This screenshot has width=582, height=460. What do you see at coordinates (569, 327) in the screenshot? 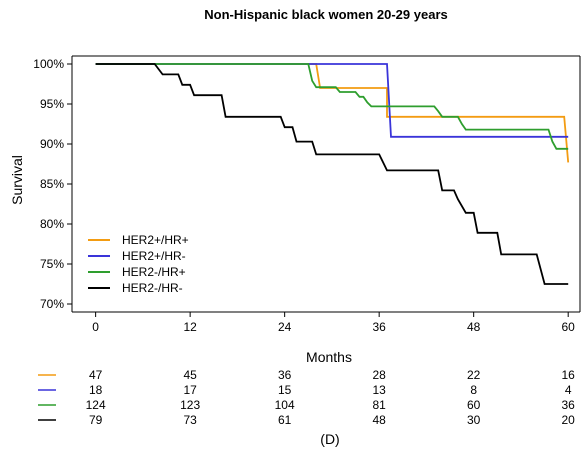
I see `x-tick-label: 60` at bounding box center [569, 327].